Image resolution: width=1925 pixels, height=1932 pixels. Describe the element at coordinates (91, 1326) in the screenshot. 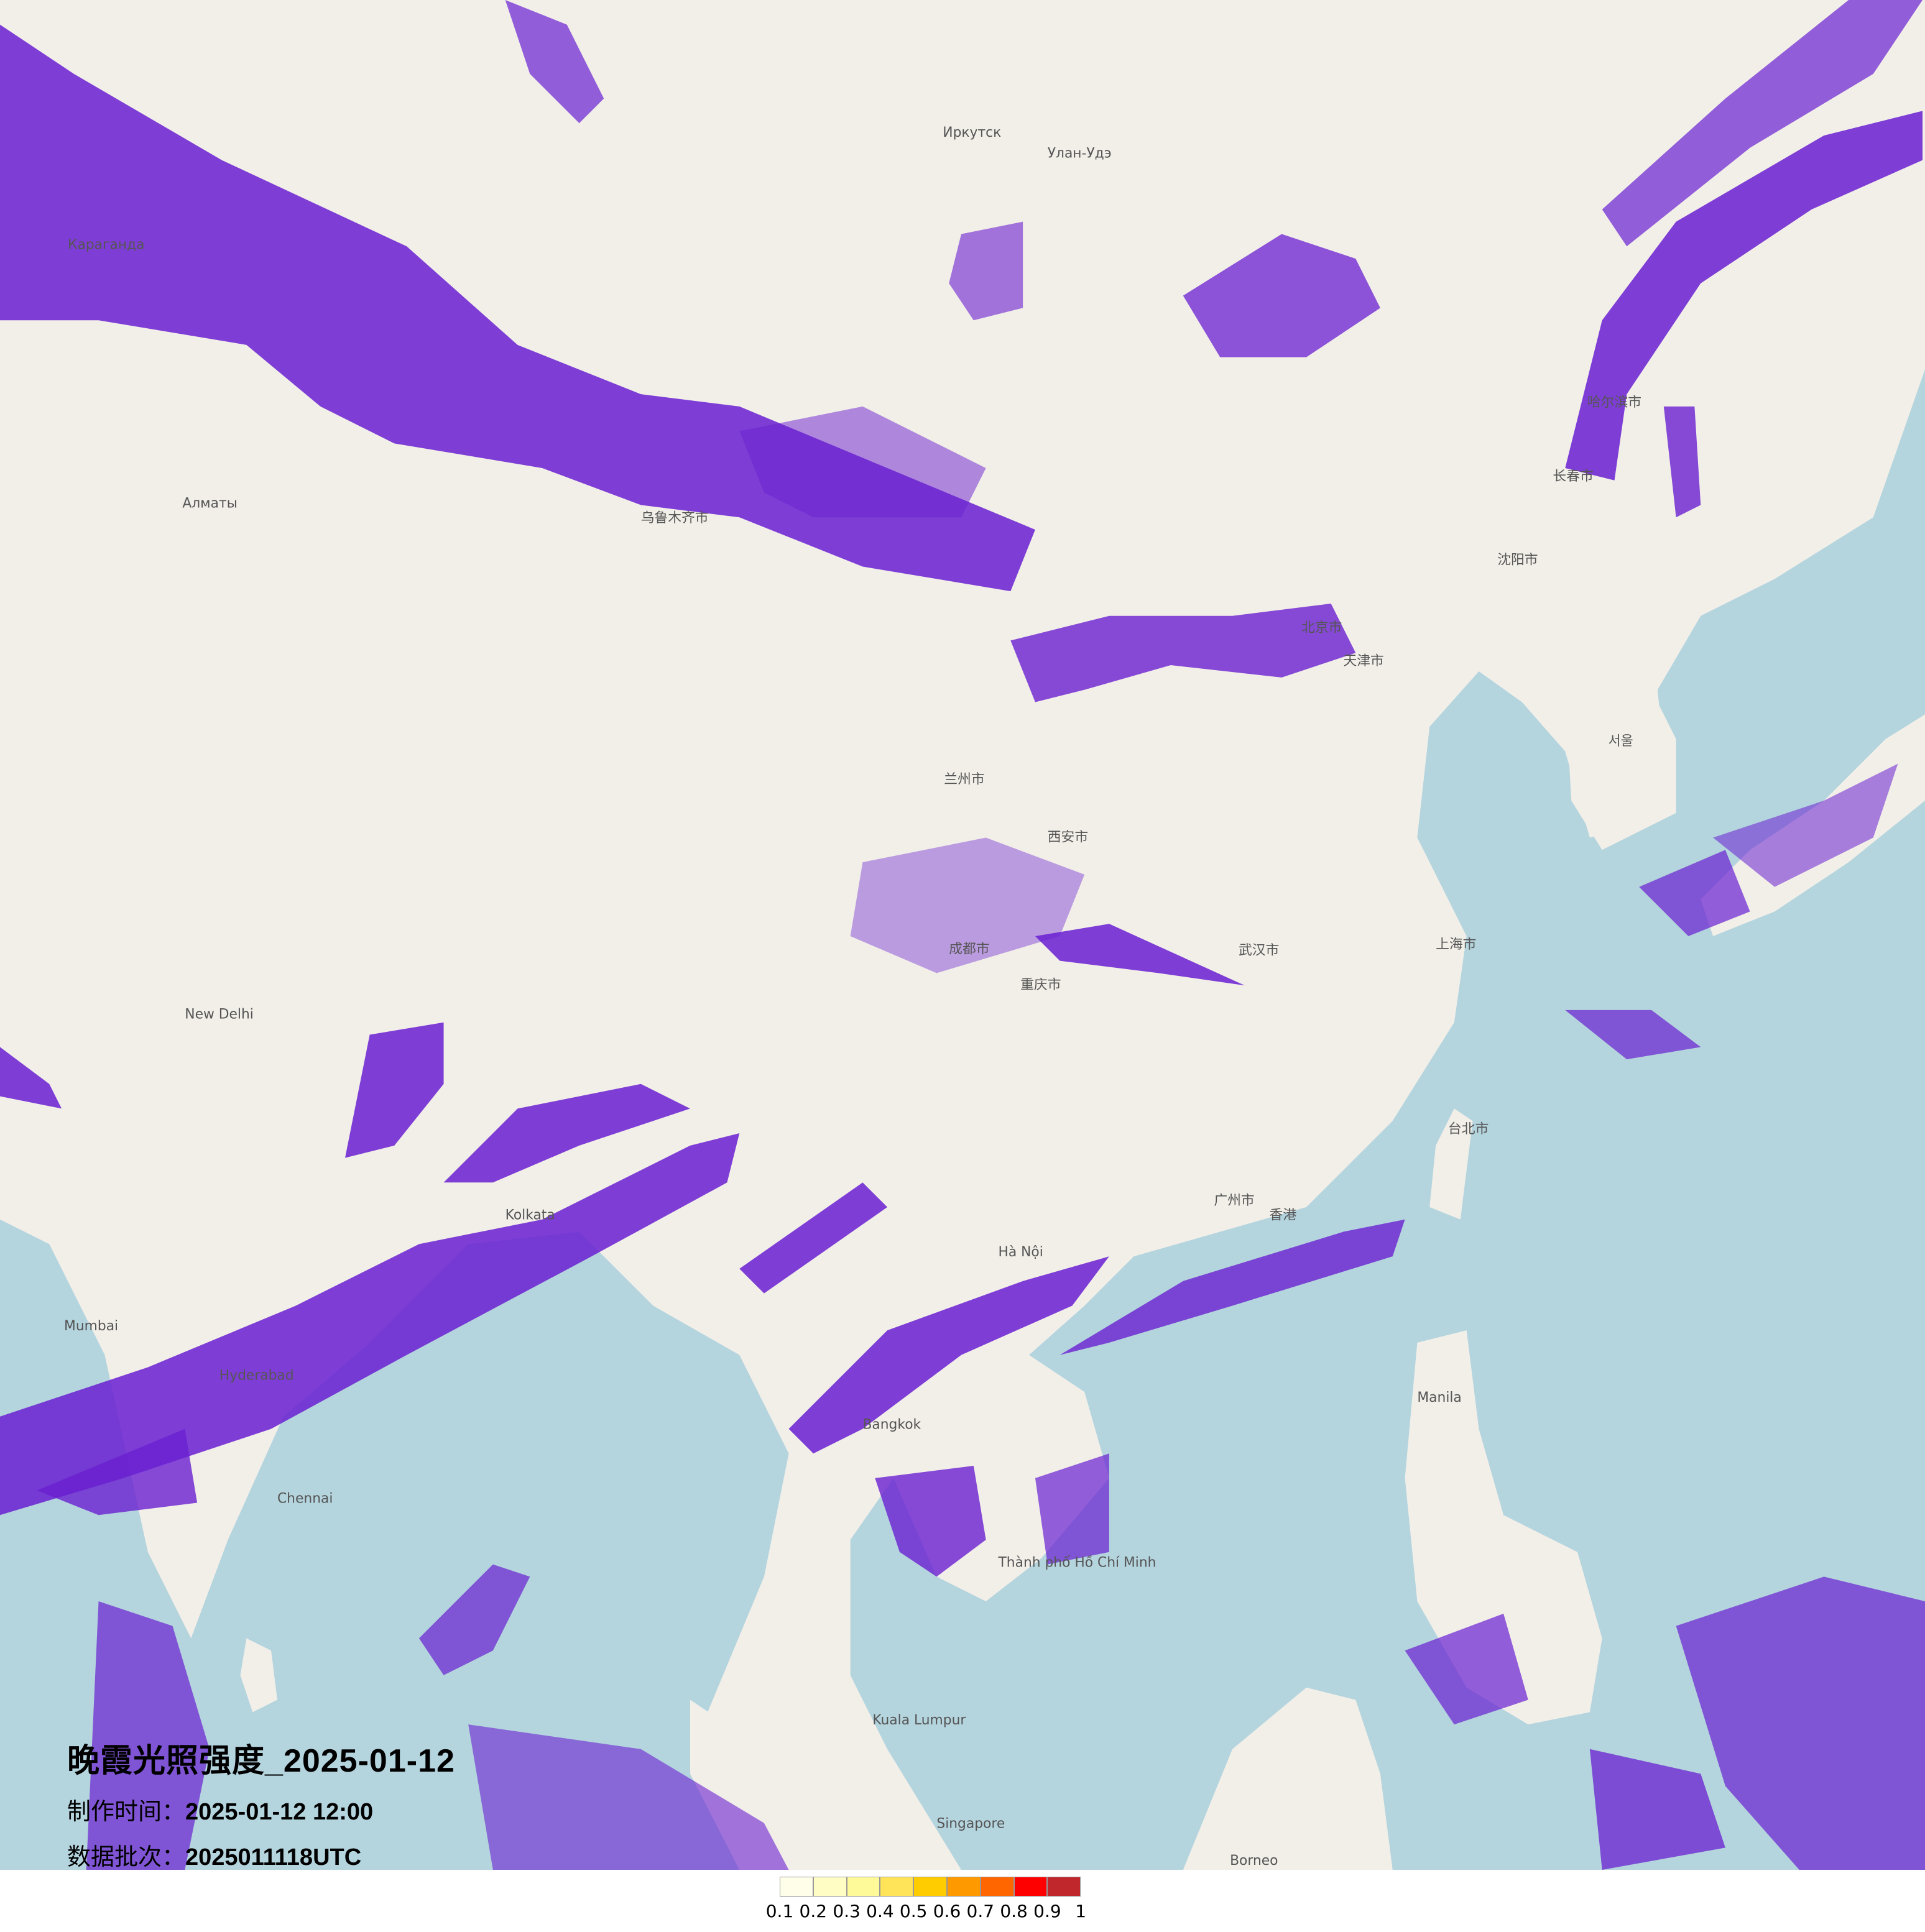

I see `svg-text: Mumbai` at that location.